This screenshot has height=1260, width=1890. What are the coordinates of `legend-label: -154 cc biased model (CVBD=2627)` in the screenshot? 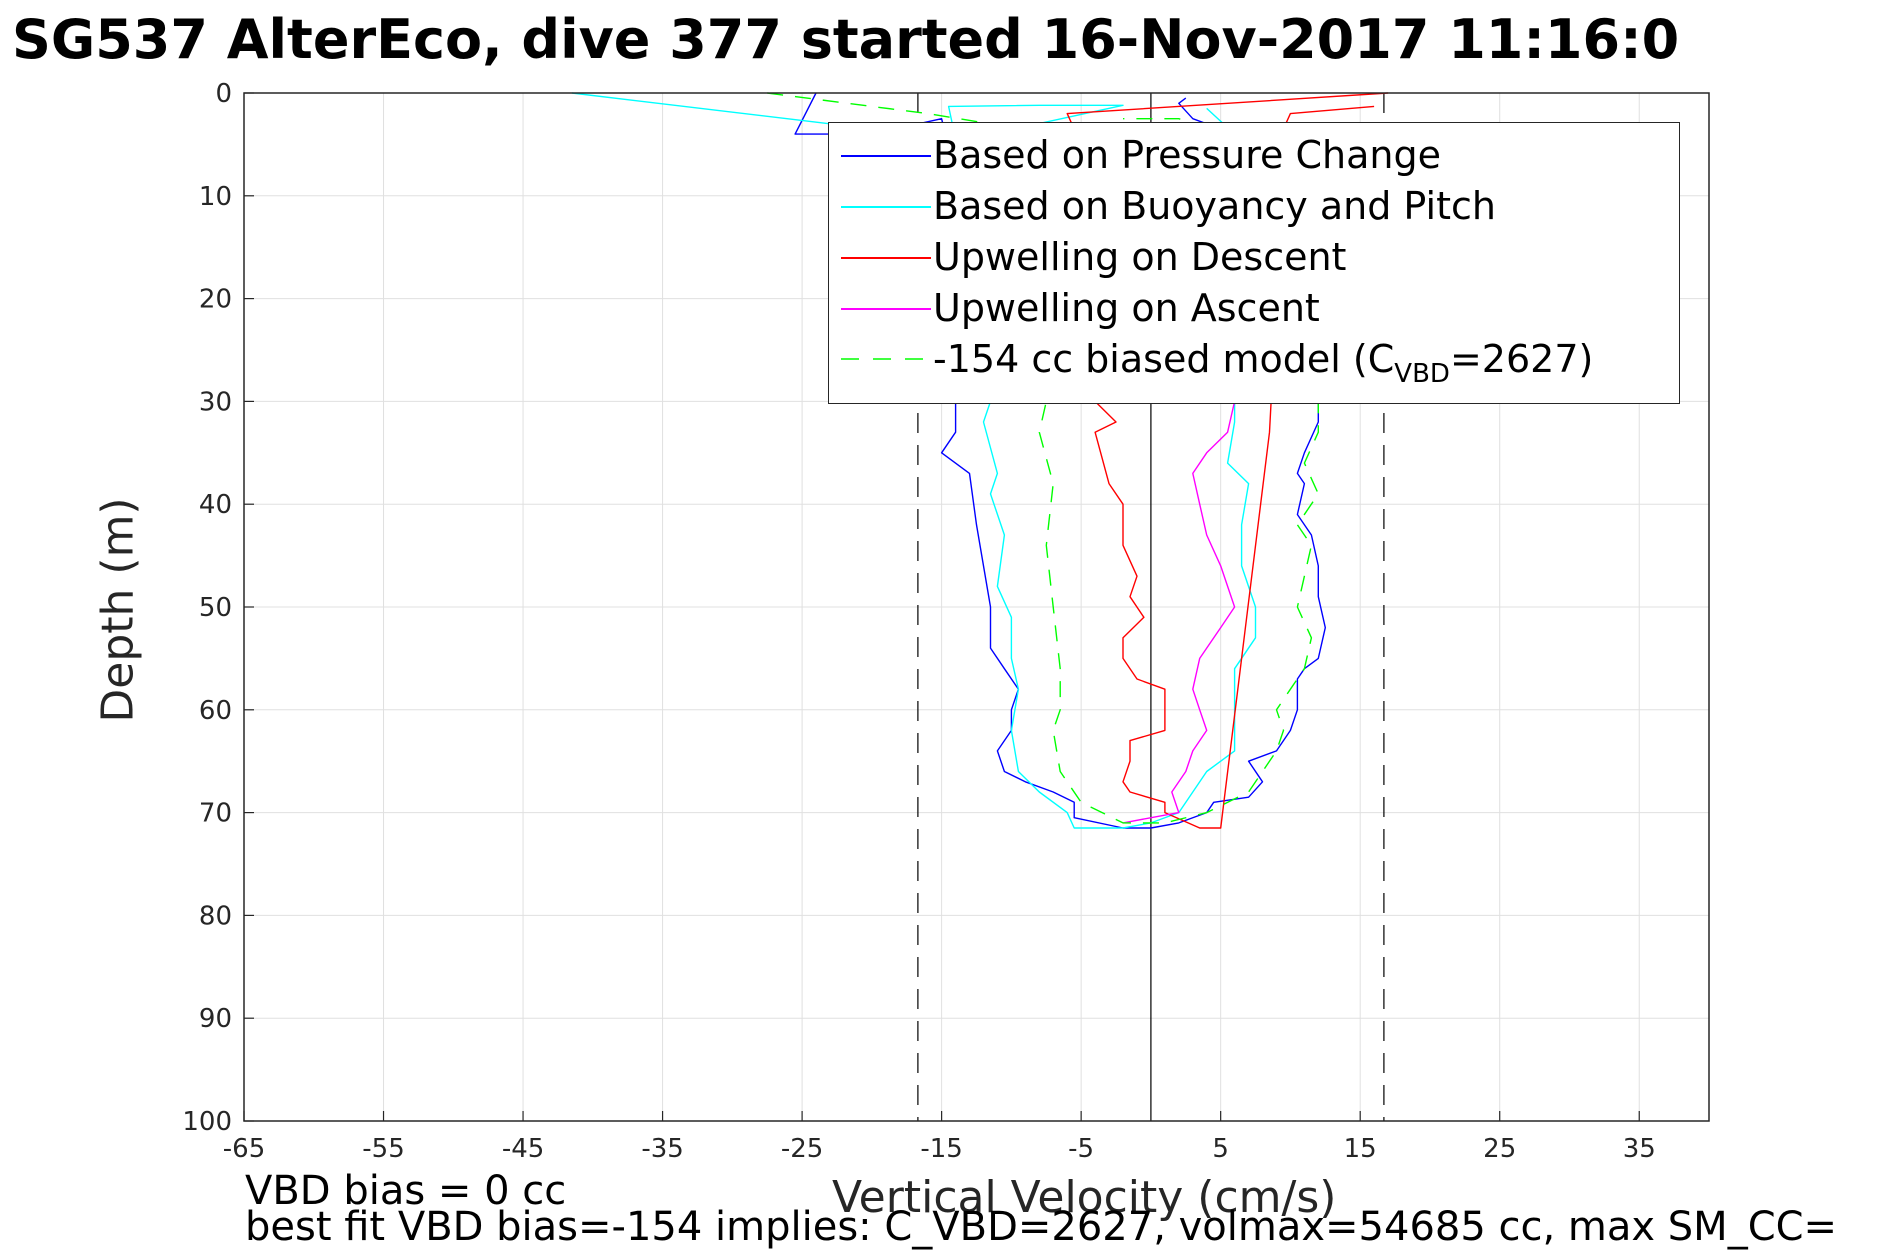 It's located at (1263, 363).